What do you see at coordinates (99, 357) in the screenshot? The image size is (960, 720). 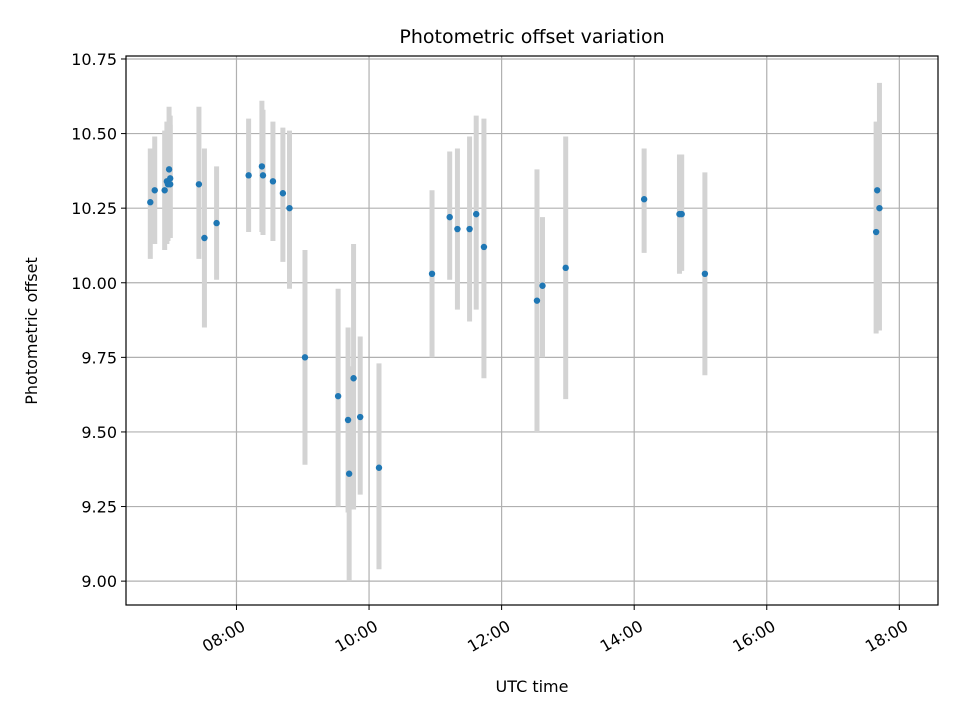 I see `y-tick-label: 9.75` at bounding box center [99, 357].